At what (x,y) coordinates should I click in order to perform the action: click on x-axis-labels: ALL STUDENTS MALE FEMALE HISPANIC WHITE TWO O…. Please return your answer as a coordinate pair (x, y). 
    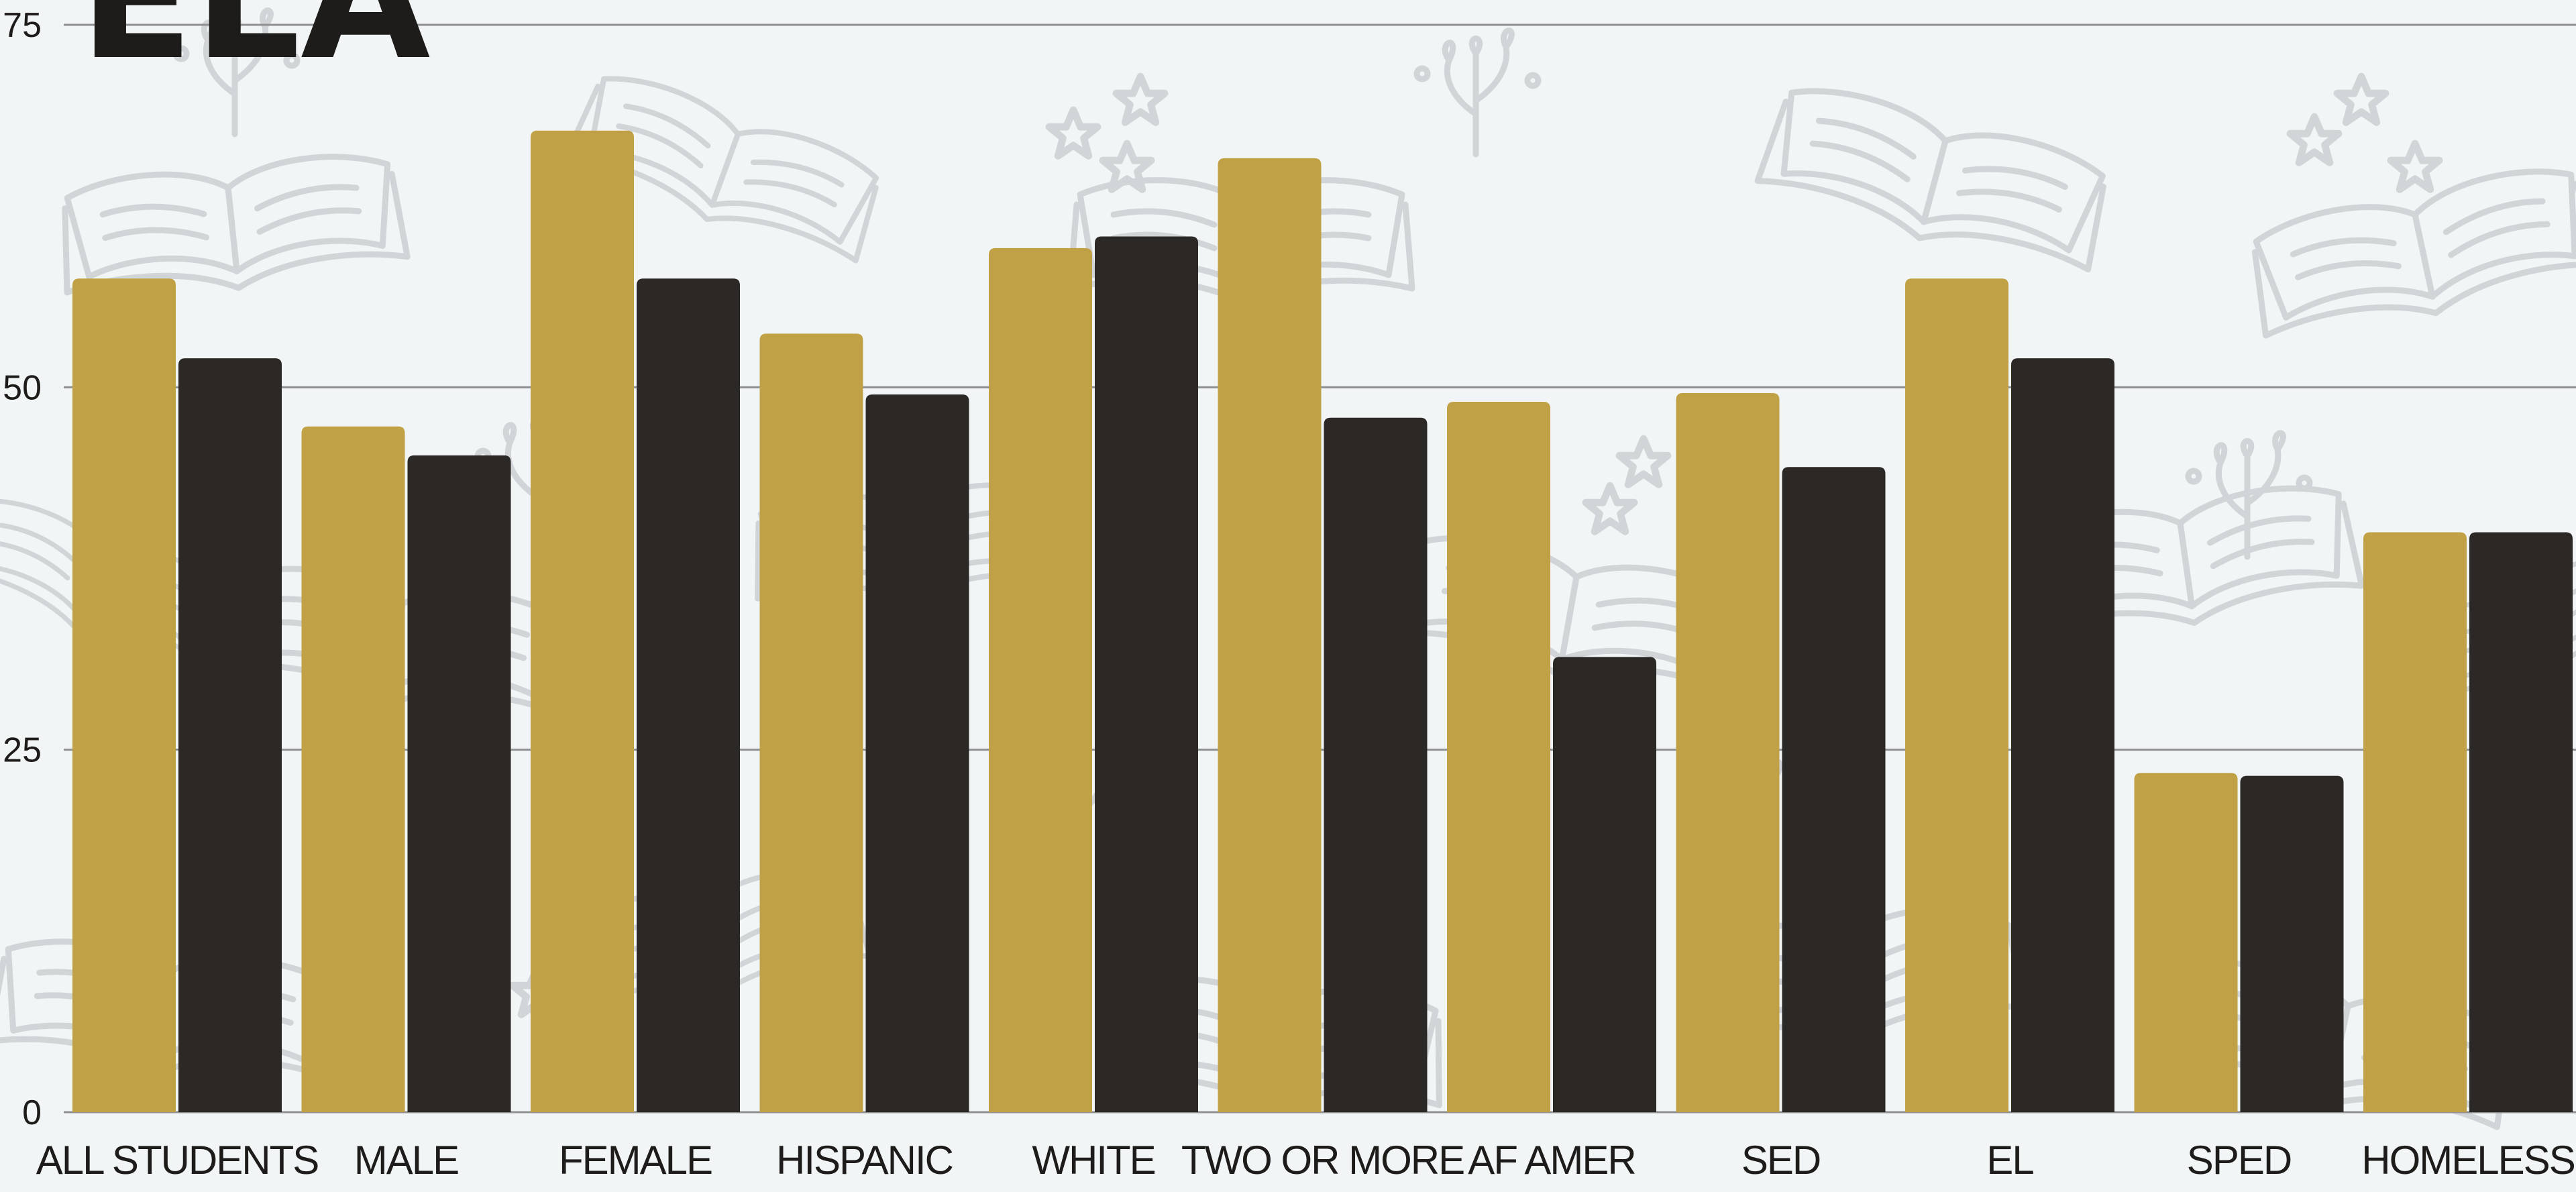
    Looking at the image, I should click on (1306, 1160).